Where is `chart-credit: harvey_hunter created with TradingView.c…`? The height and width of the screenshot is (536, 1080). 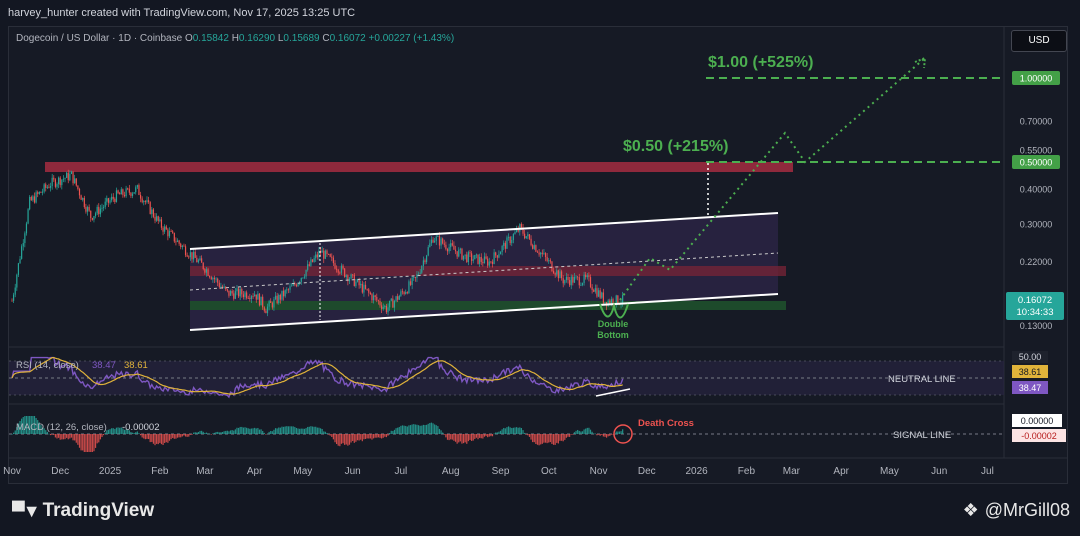 chart-credit: harvey_hunter created with TradingView.c… is located at coordinates (182, 13).